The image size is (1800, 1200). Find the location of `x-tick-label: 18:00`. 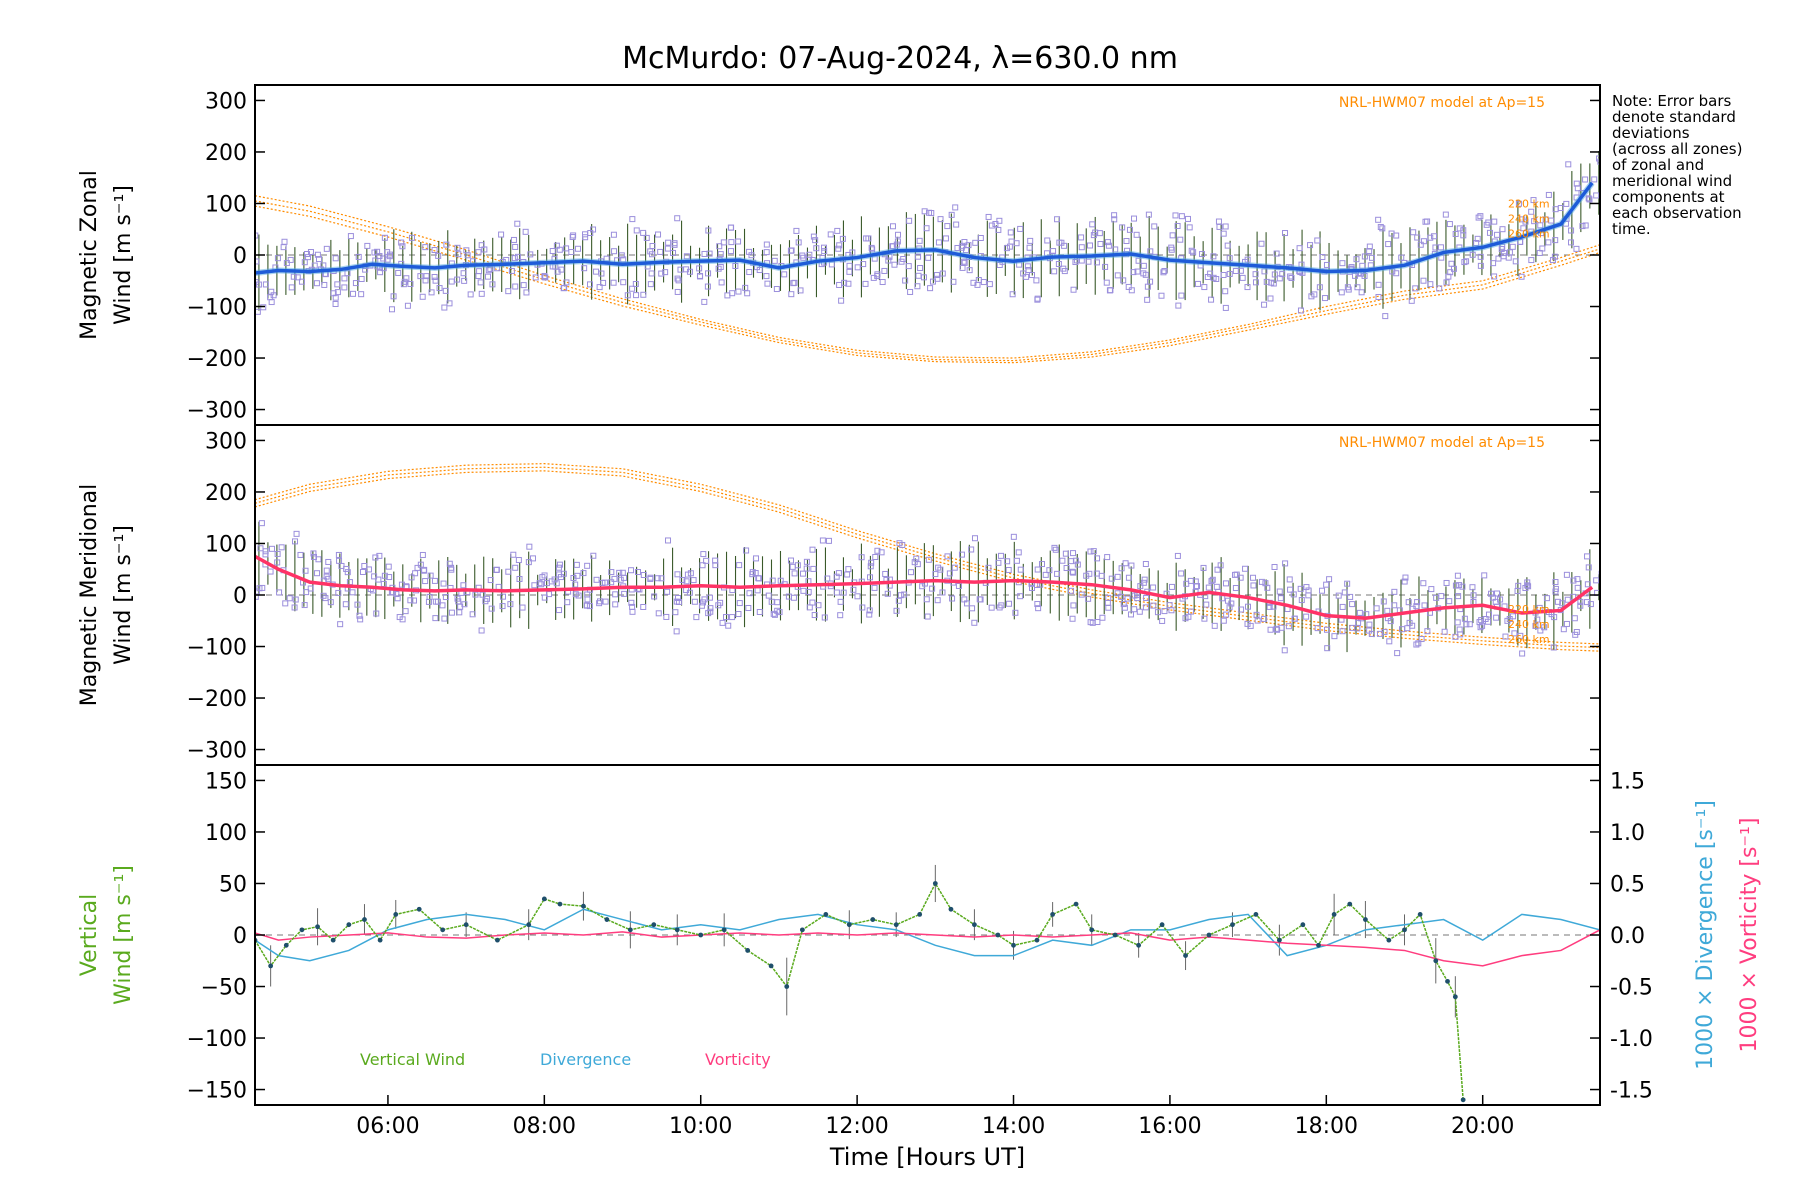

x-tick-label: 18:00 is located at coordinates (1326, 1126).